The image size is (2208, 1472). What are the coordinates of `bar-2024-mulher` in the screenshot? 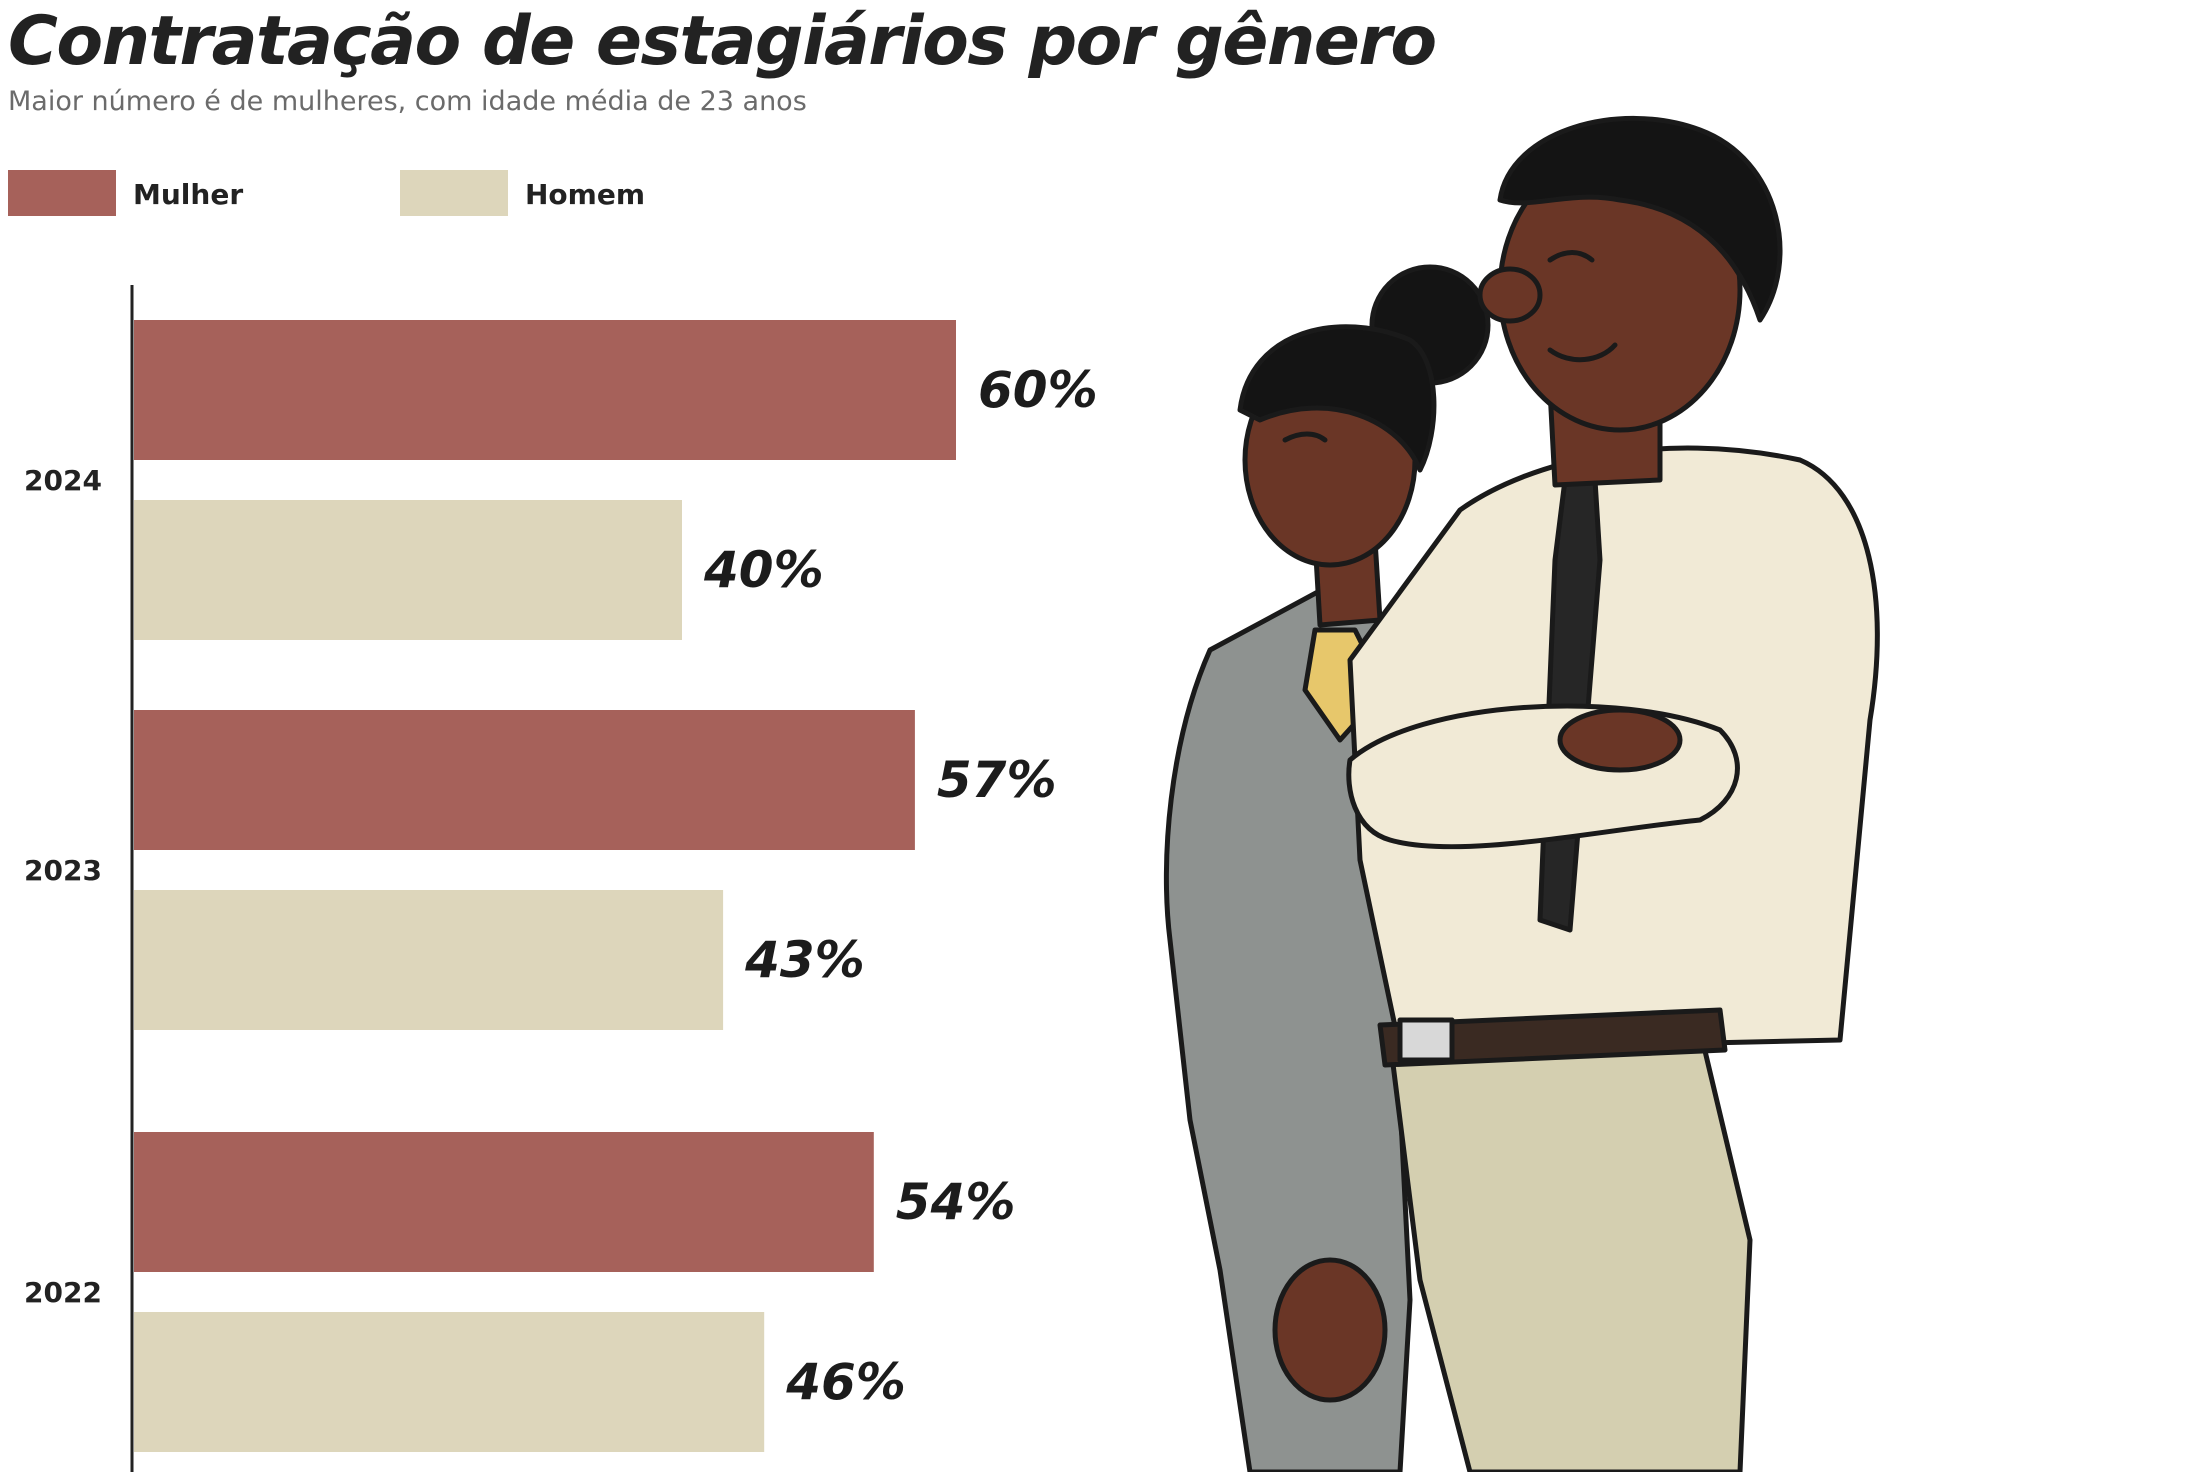 It's located at (545, 390).